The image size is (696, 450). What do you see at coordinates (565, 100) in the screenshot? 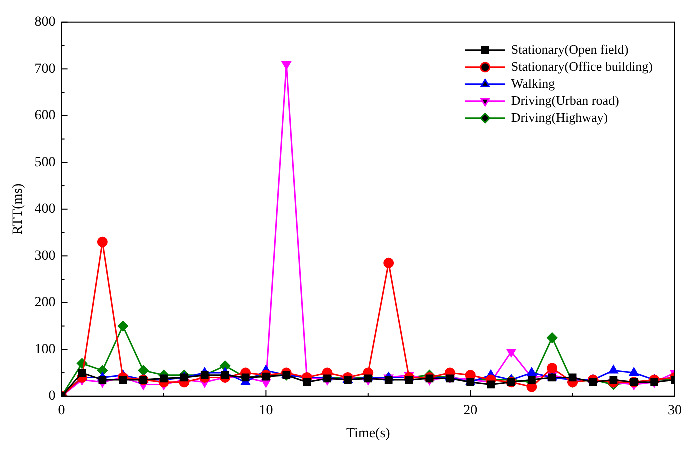
I see `legend-label: Driving(Urban road)` at bounding box center [565, 100].